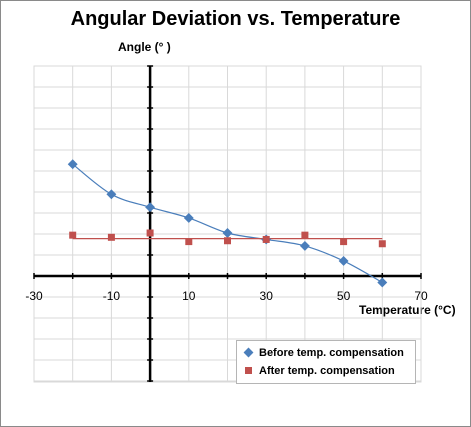  I want to click on x-tick-label: 30, so click(267, 296).